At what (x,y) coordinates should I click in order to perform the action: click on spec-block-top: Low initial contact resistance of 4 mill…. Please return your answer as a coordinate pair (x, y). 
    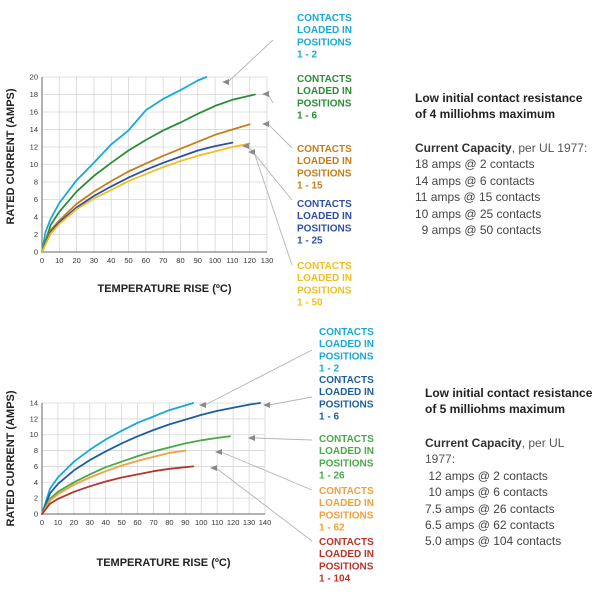
    Looking at the image, I should click on (505, 164).